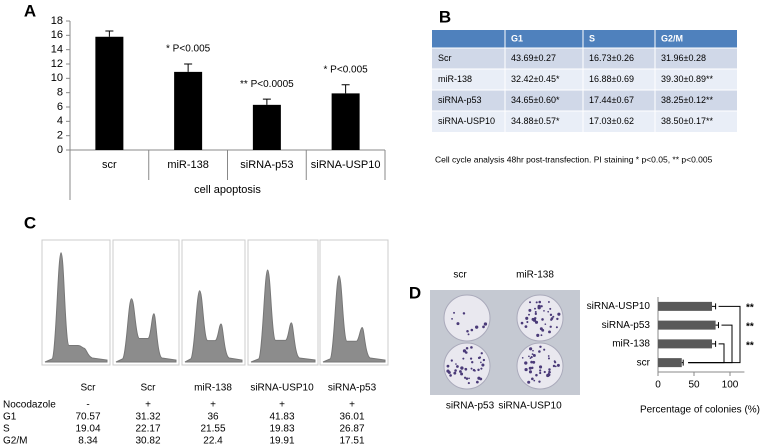  What do you see at coordinates (212, 429) in the screenshot?
I see `table-cell: 21.55` at bounding box center [212, 429].